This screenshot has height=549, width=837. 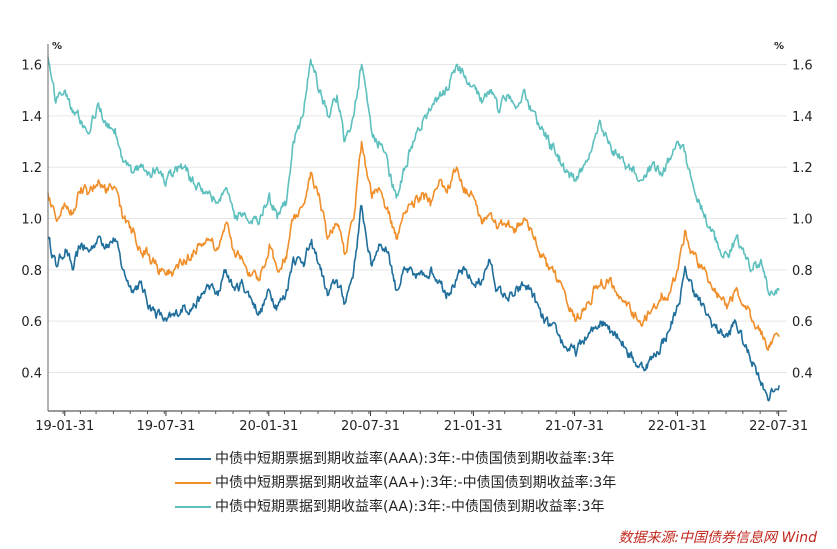 What do you see at coordinates (802, 117) in the screenshot?
I see `y-tick-label-right: 1.4` at bounding box center [802, 117].